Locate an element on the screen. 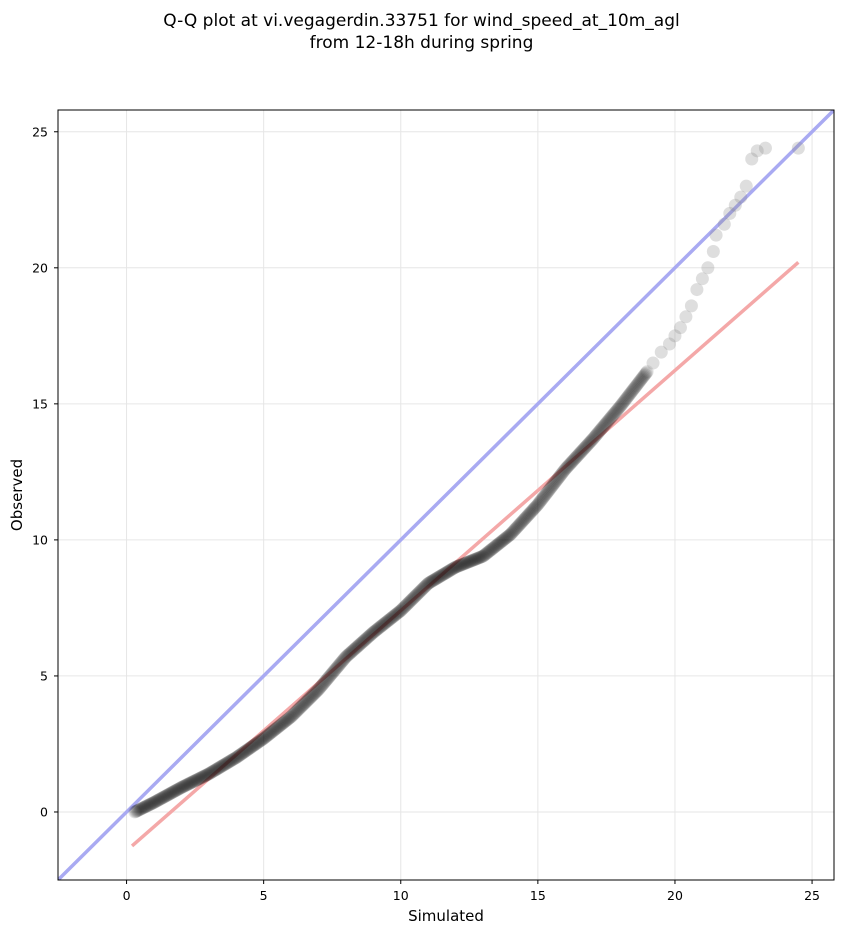 Image resolution: width=843 pixels, height=934 pixels. y-tick-label: 25 is located at coordinates (40, 131).